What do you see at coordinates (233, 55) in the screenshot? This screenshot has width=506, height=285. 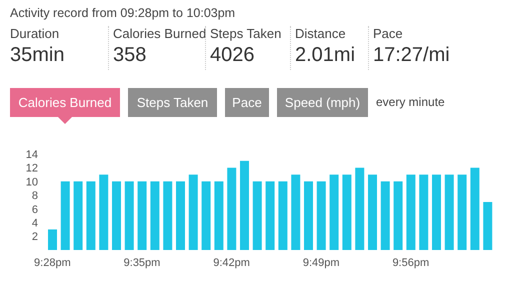 I see `text: 4026` at bounding box center [233, 55].